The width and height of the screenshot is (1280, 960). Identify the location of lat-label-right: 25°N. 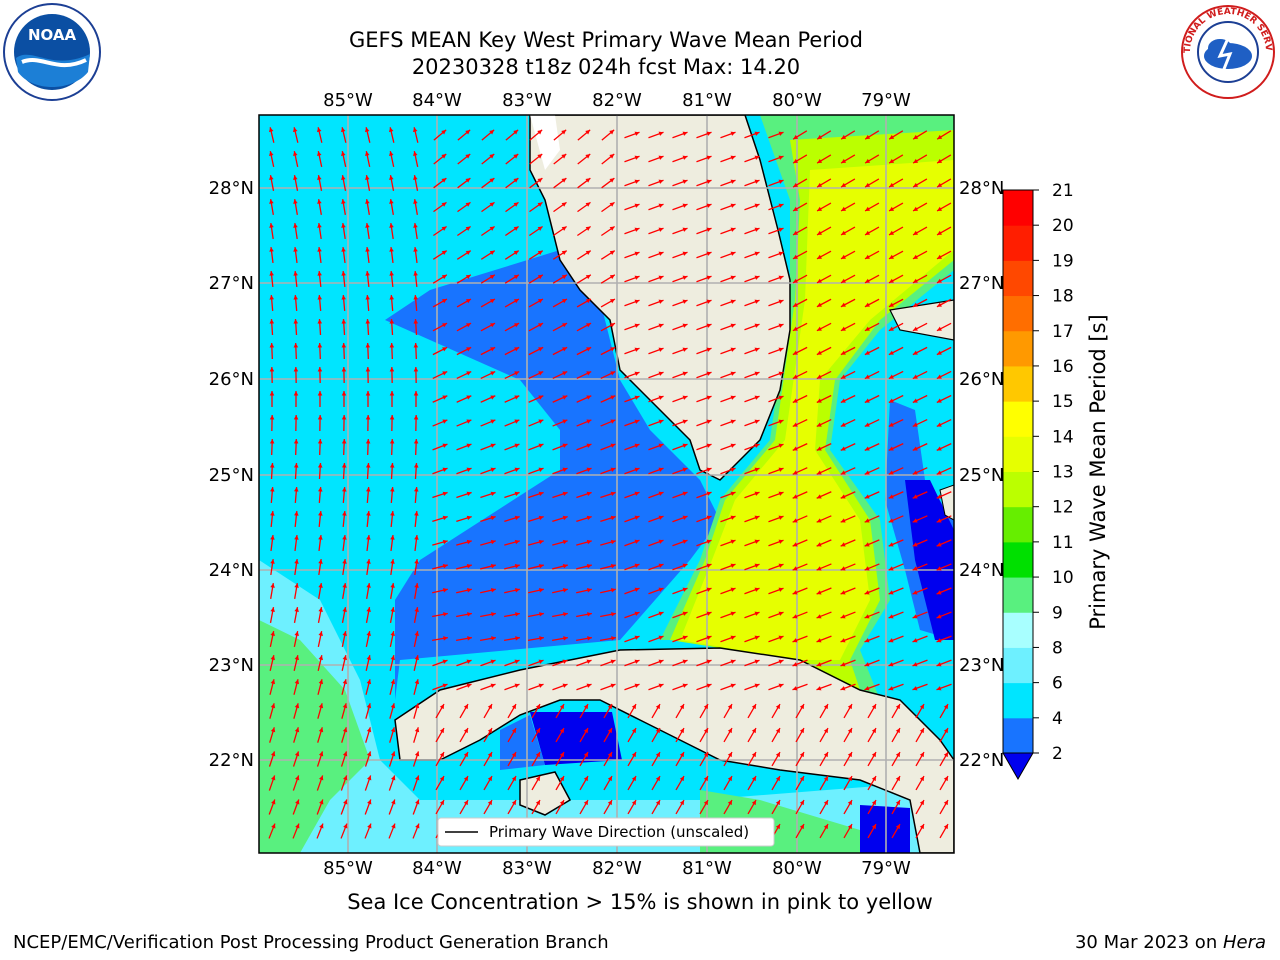
(981, 475).